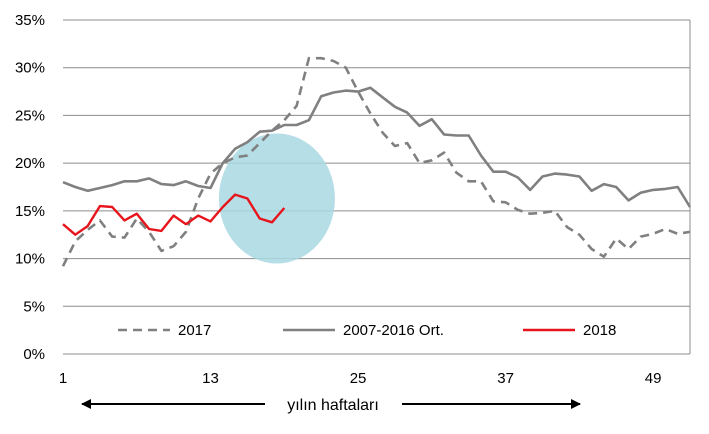 Image resolution: width=709 pixels, height=434 pixels. Describe the element at coordinates (30, 163) in the screenshot. I see `y-tick-label: 20%` at that location.